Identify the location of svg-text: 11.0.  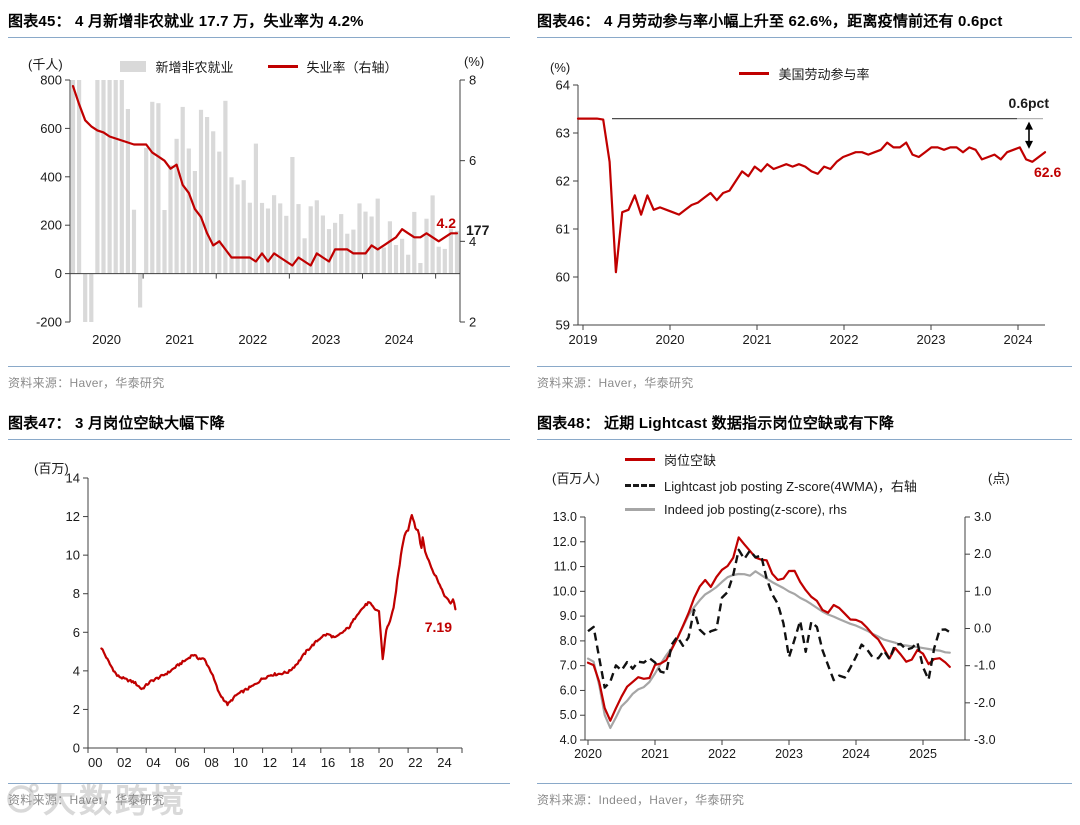
(565, 567).